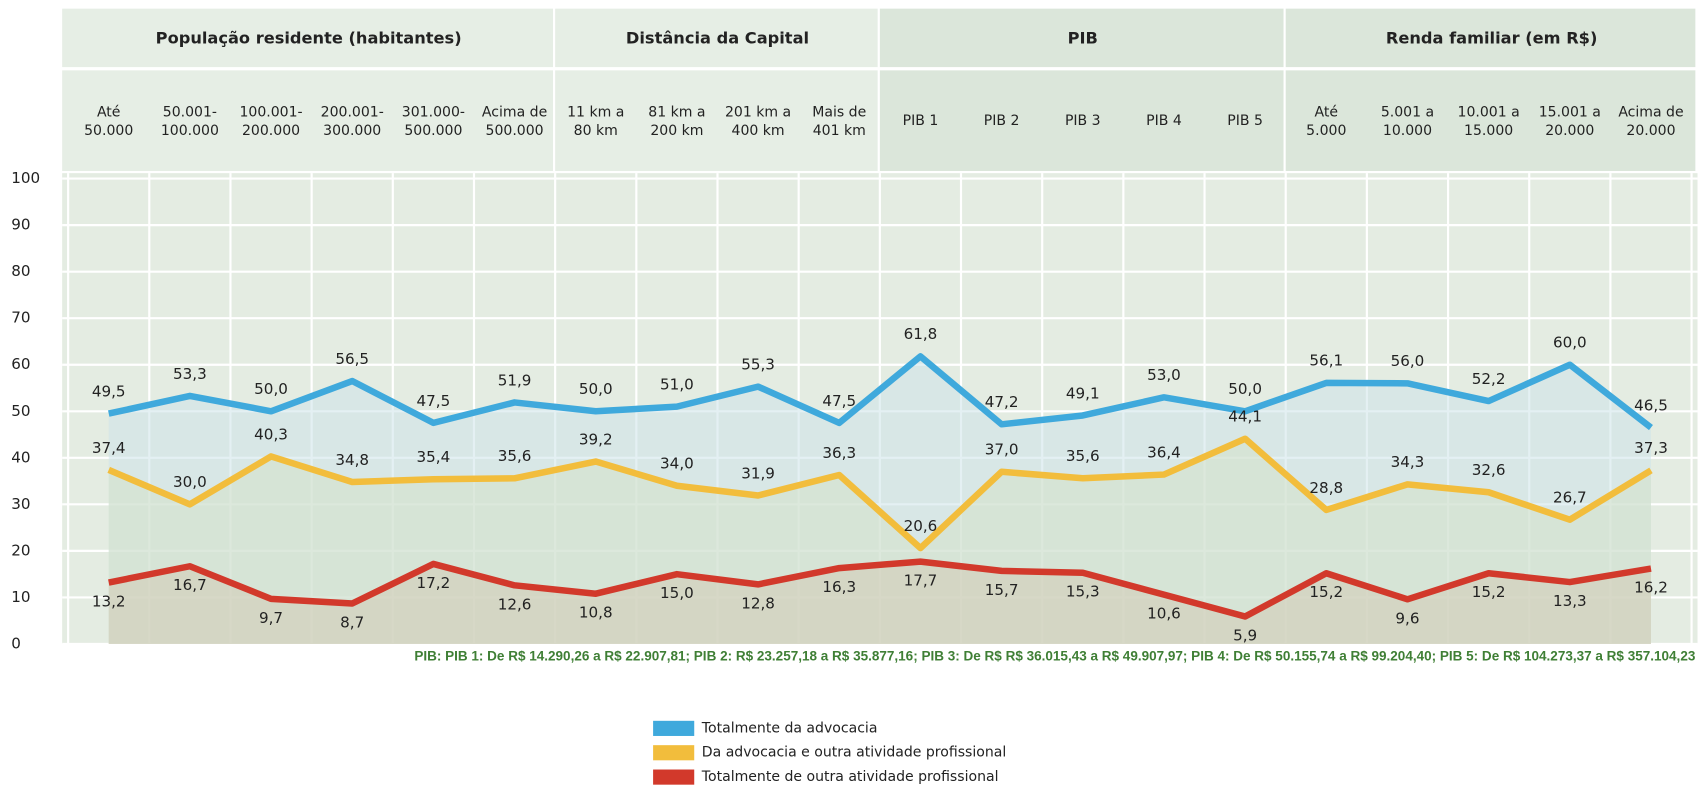 Image resolution: width=1698 pixels, height=789 pixels. What do you see at coordinates (595, 122) in the screenshot?
I see `x-tick-label: 11 km a 80 km` at bounding box center [595, 122].